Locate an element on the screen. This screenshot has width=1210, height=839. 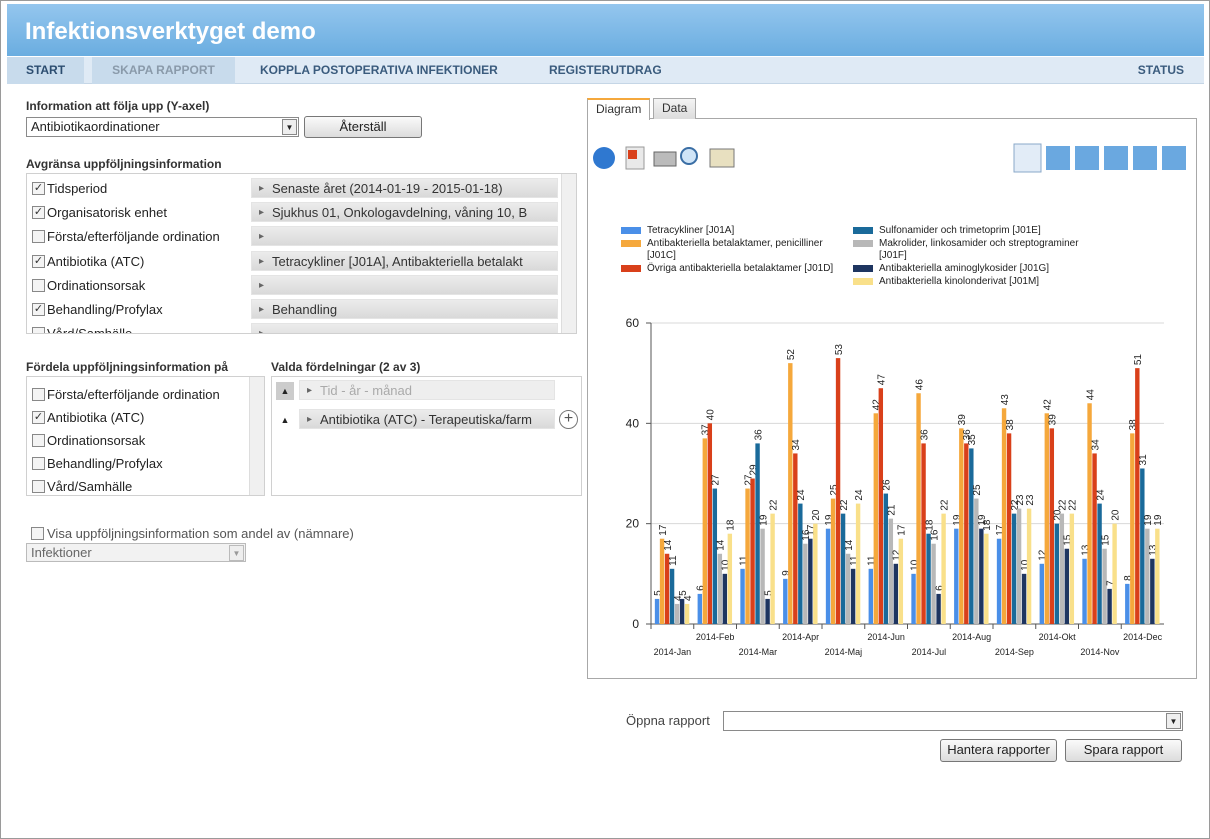
move-up-button: ▲ is located at coordinates (285, 420).